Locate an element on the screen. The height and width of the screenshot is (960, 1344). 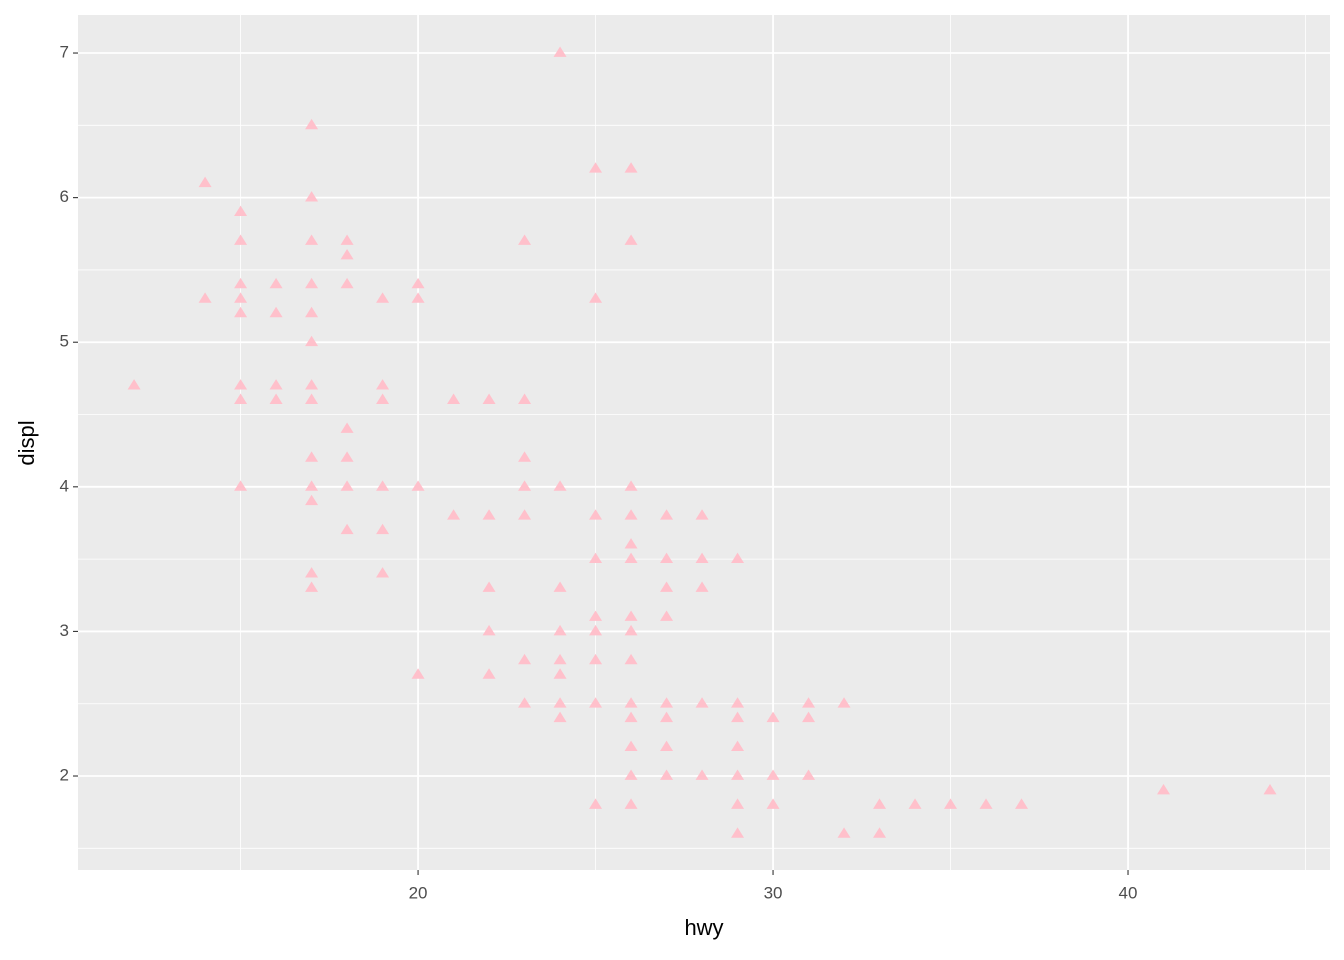
y-tick-label: 2 is located at coordinates (64, 774).